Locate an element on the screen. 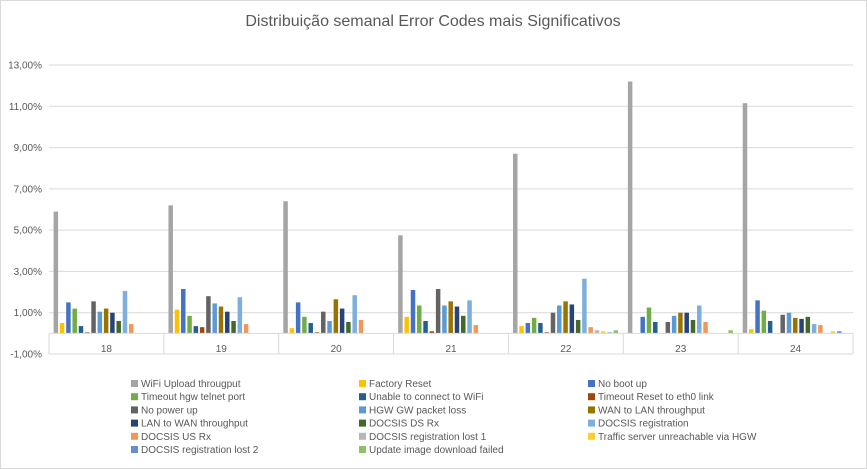 The width and height of the screenshot is (867, 469). legend-label: Update image download failed is located at coordinates (436, 450).